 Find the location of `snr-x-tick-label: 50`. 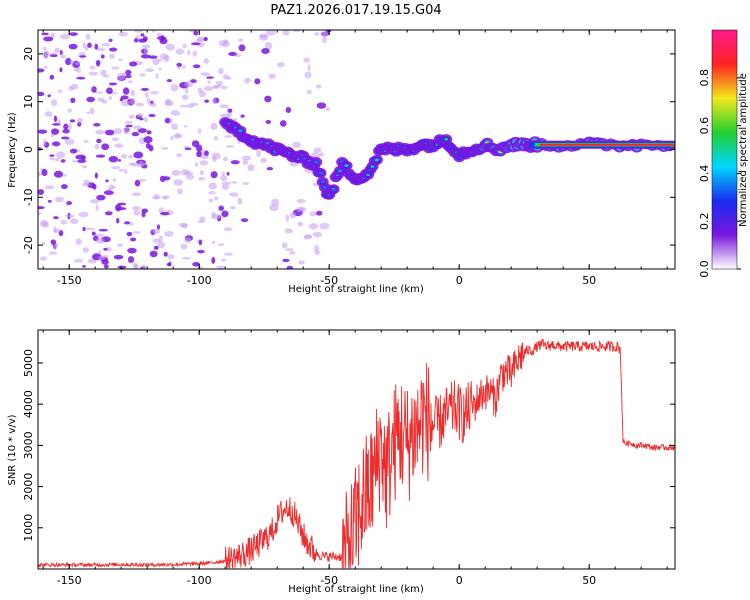

snr-x-tick-label: 50 is located at coordinates (589, 580).